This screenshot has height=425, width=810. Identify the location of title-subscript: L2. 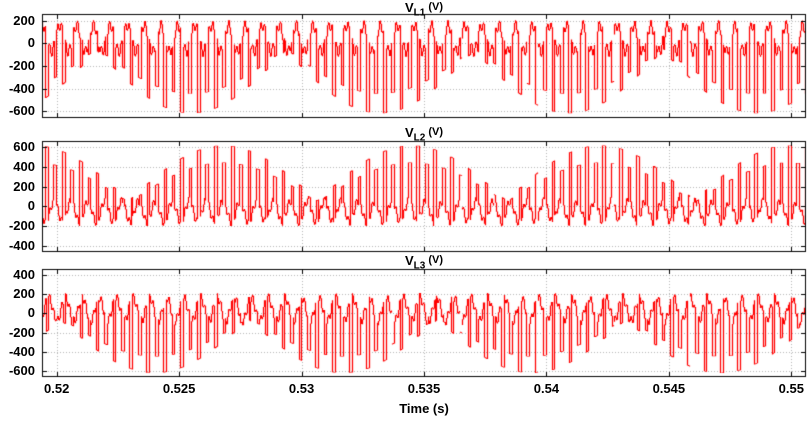
(419, 138).